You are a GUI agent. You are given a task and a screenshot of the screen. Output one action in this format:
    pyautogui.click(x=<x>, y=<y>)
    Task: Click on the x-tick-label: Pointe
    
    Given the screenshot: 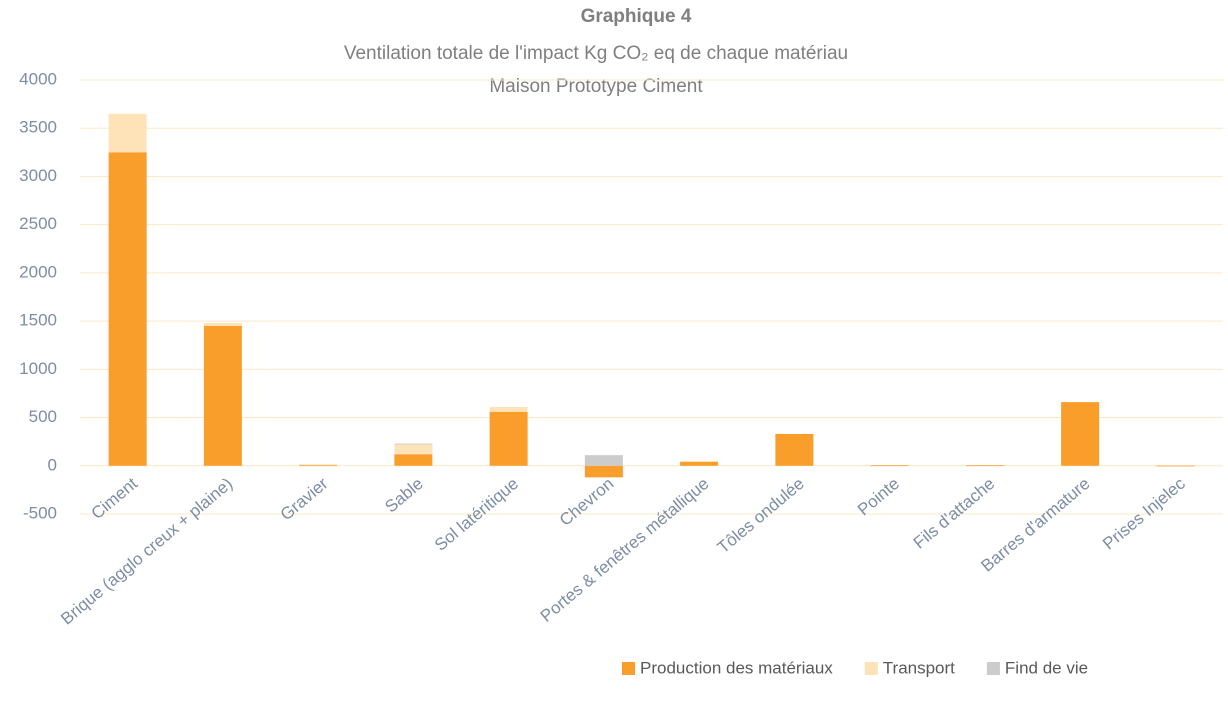 What is the action you would take?
    pyautogui.click(x=878, y=497)
    